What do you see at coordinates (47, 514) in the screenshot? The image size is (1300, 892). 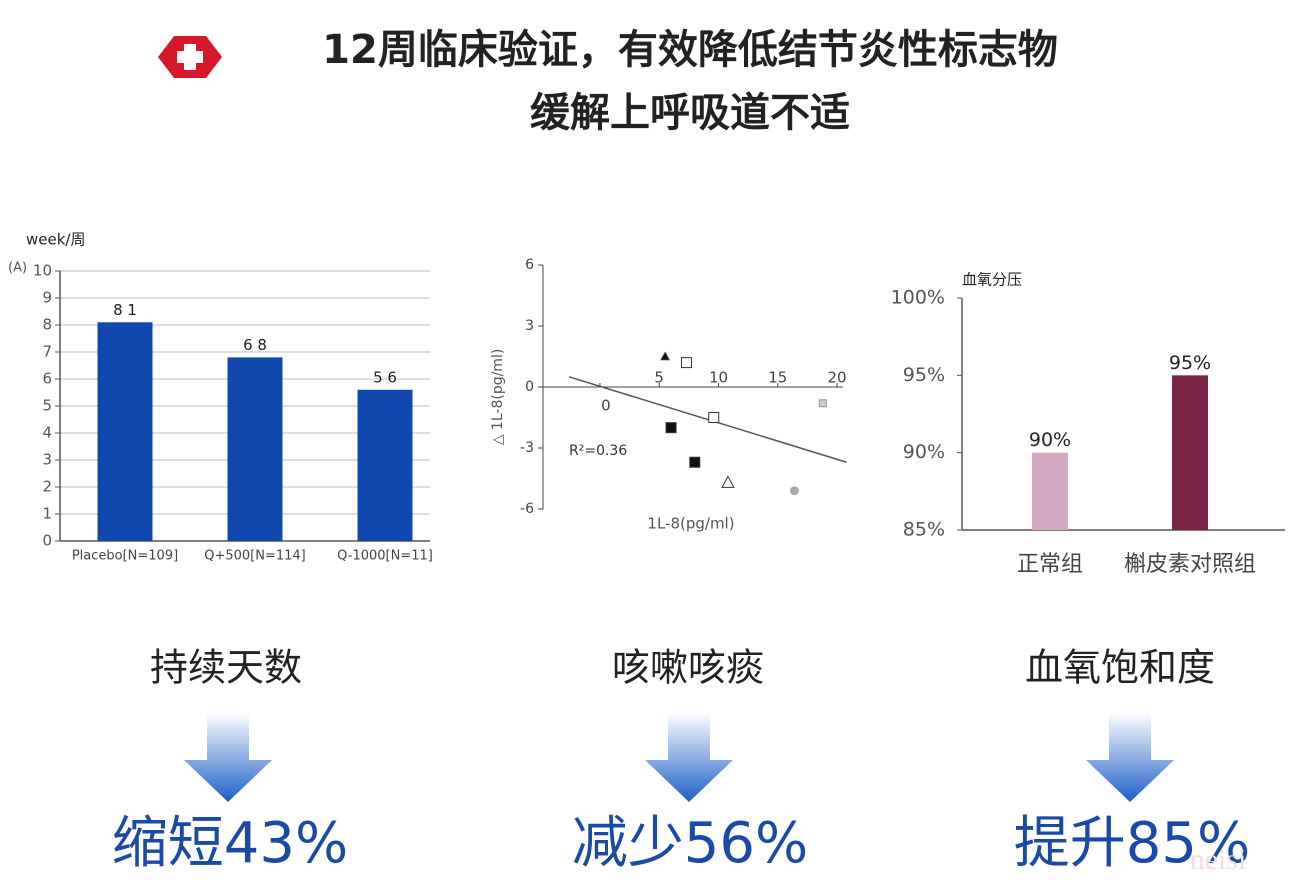 I see `y-tick-label: 1` at bounding box center [47, 514].